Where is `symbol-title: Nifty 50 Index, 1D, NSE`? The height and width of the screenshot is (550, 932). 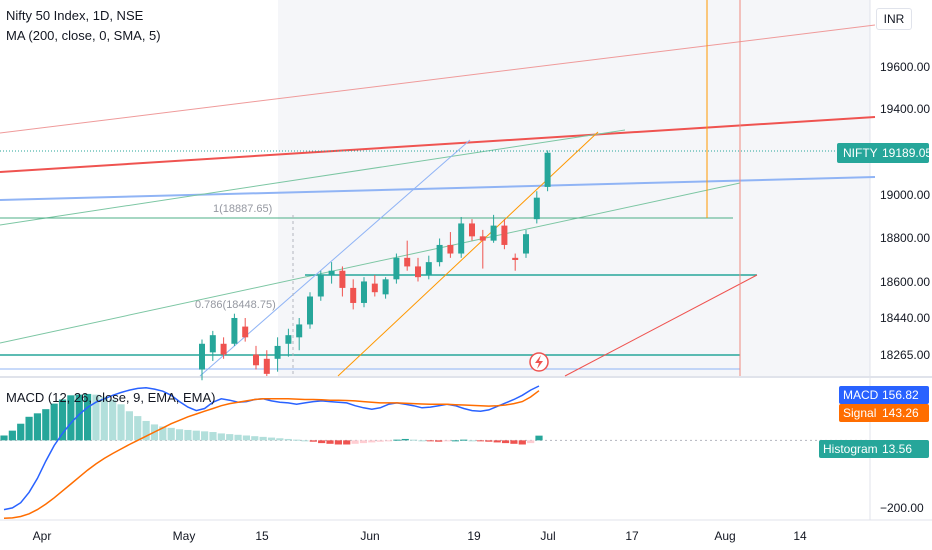 symbol-title: Nifty 50 Index, 1D, NSE is located at coordinates (75, 15).